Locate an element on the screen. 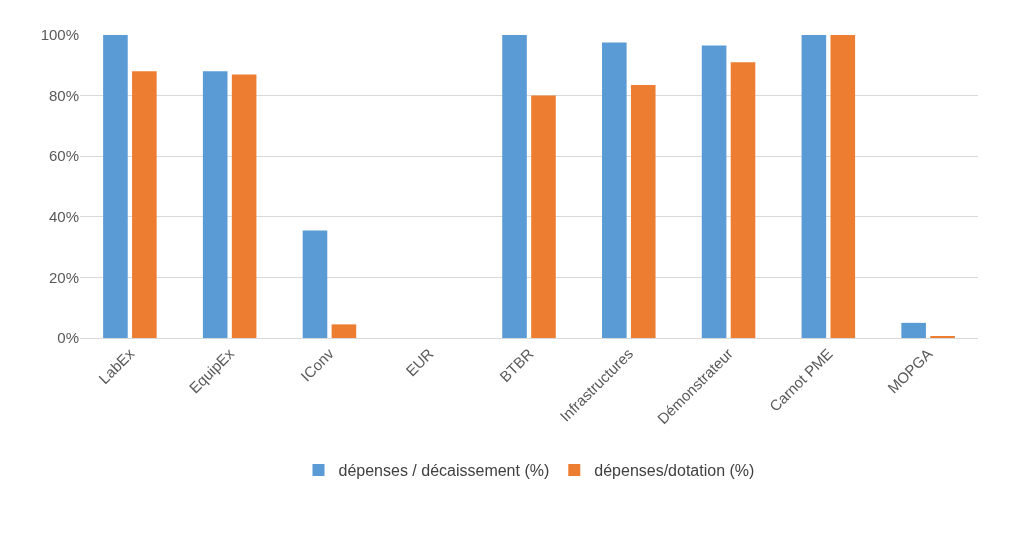  y-tick-label: 80% is located at coordinates (63, 95).